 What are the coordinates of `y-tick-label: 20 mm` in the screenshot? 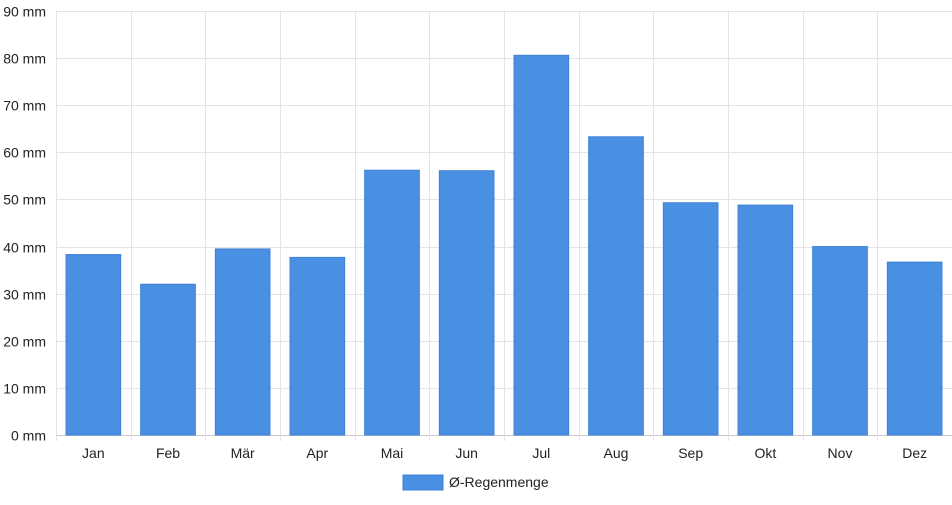 It's located at (24, 342).